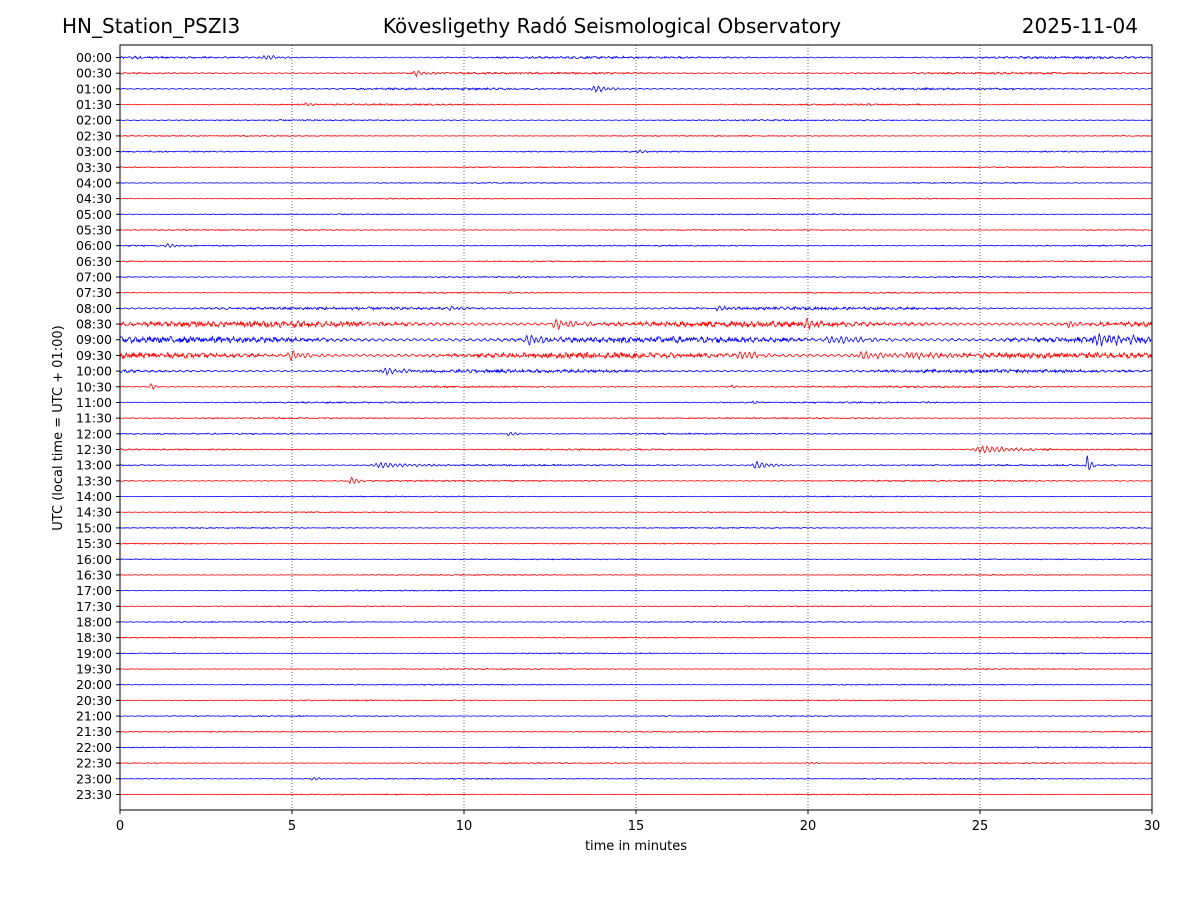 The image size is (1200, 900). What do you see at coordinates (94, 355) in the screenshot?
I see `y-tick-label: 09:30` at bounding box center [94, 355].